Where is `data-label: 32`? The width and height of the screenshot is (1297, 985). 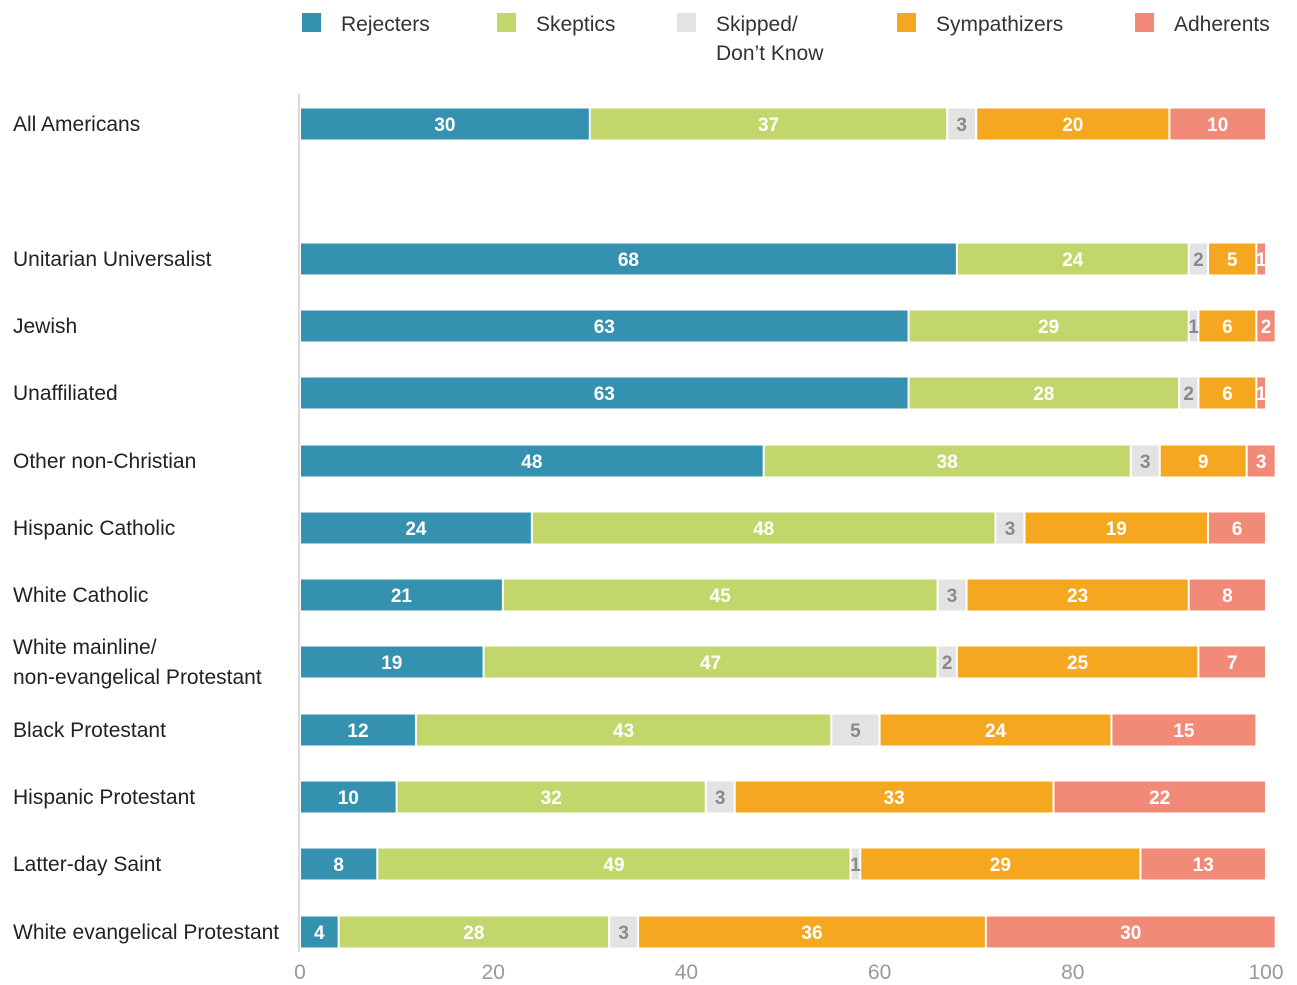
data-label: 32 is located at coordinates (551, 798).